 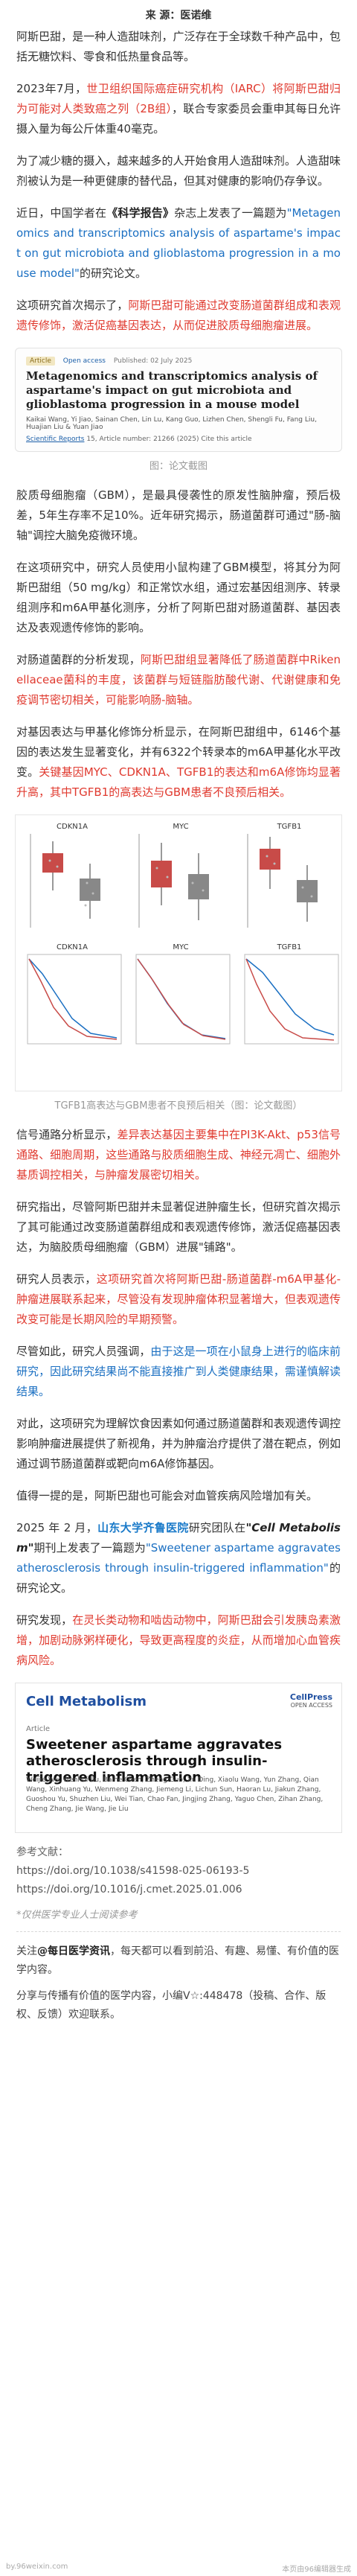 What do you see at coordinates (153, 361) in the screenshot?
I see `published-date: Published: 02 July 2025` at bounding box center [153, 361].